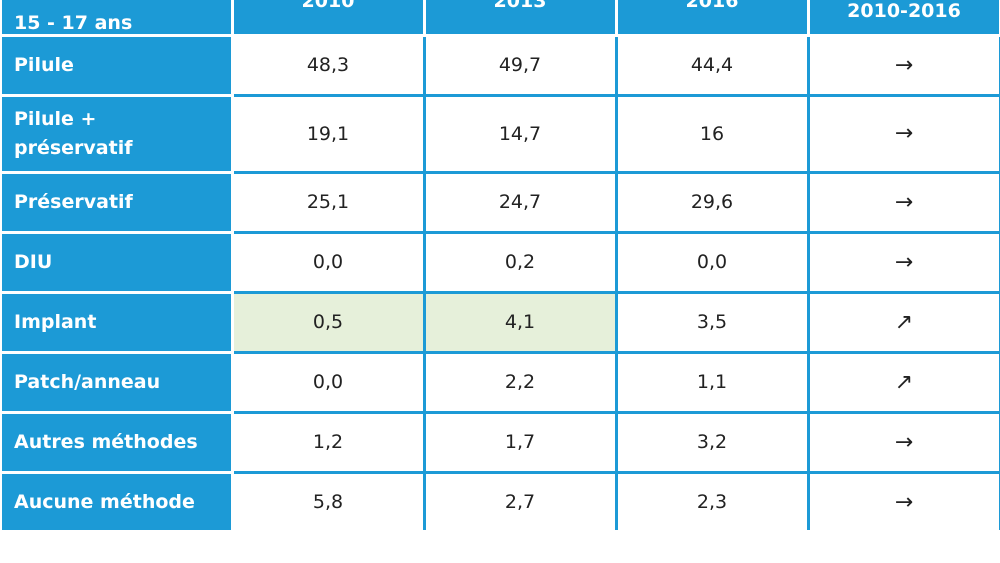  Describe the element at coordinates (903, 18) in the screenshot. I see `trend-header: 2010-2016` at that location.